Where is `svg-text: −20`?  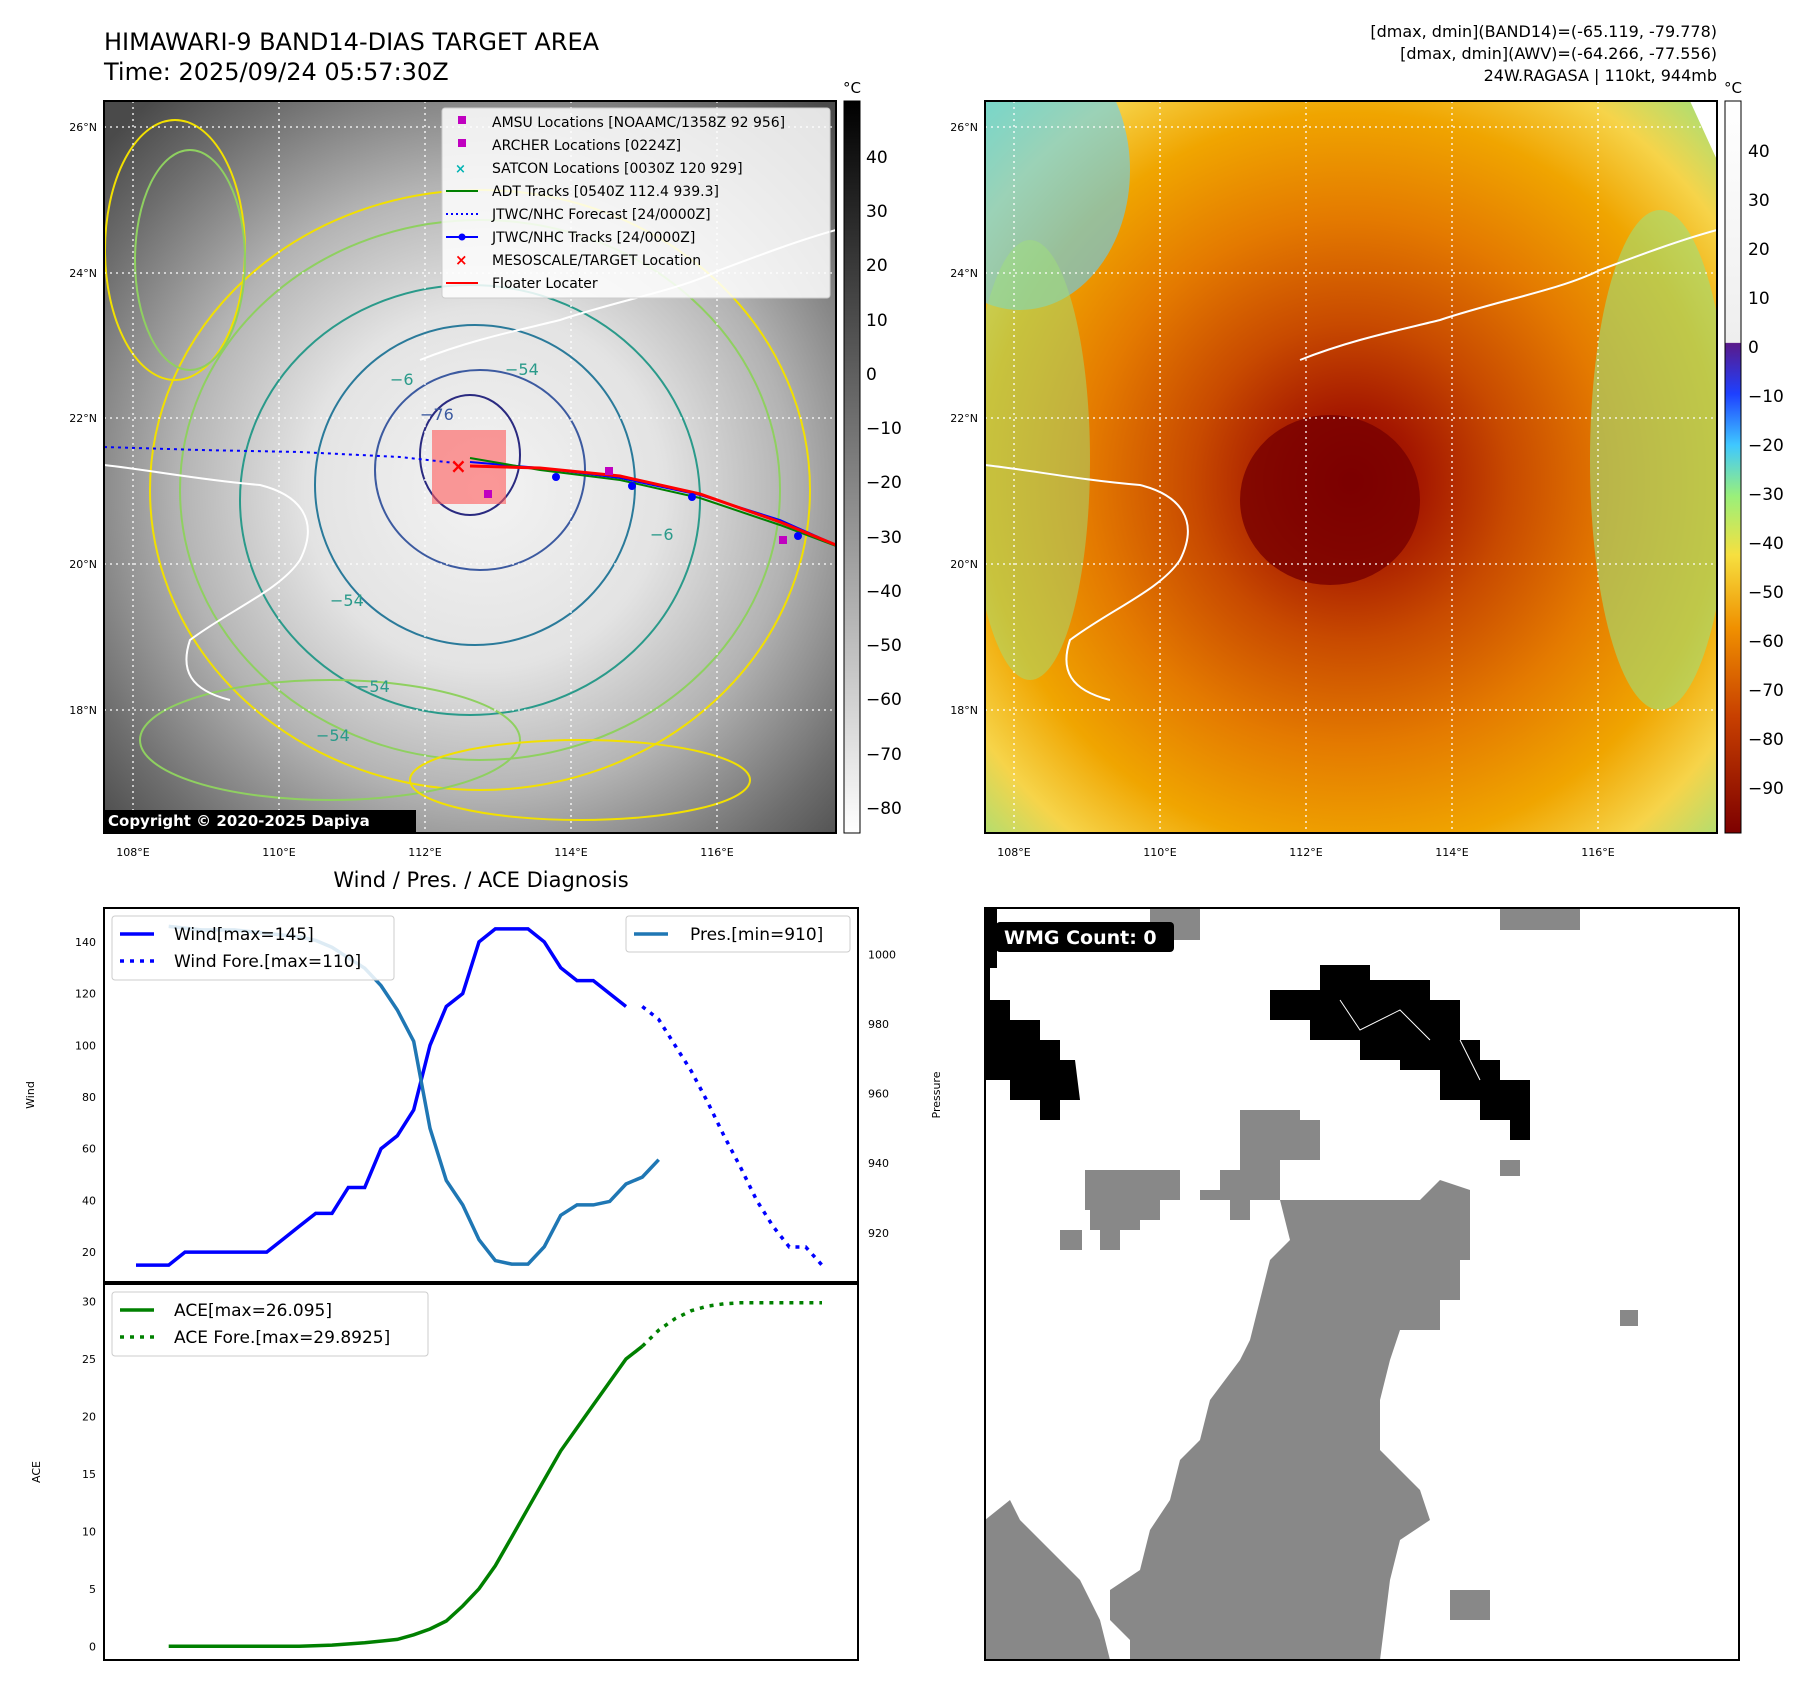
svg-text: −20 is located at coordinates (1766, 446).